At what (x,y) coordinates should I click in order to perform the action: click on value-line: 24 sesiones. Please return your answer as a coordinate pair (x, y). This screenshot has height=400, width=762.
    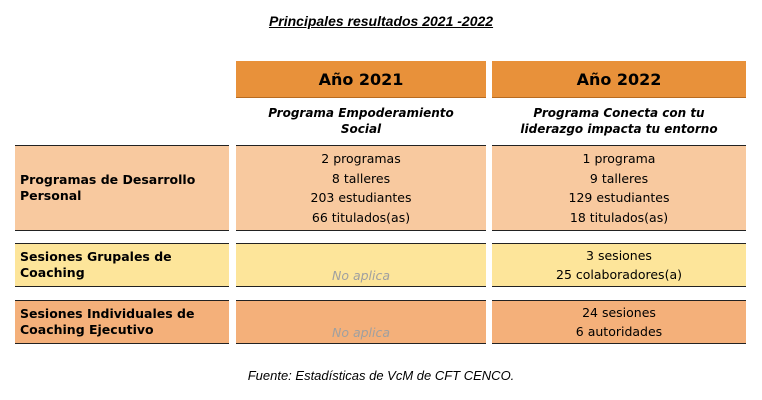
    Looking at the image, I should click on (619, 312).